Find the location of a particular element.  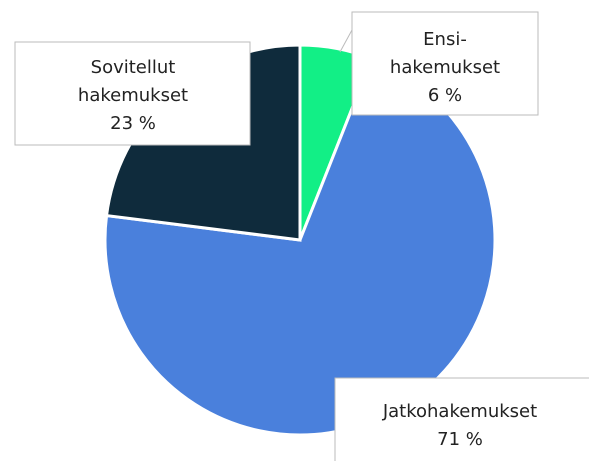

value-label: 23 % is located at coordinates (133, 123).